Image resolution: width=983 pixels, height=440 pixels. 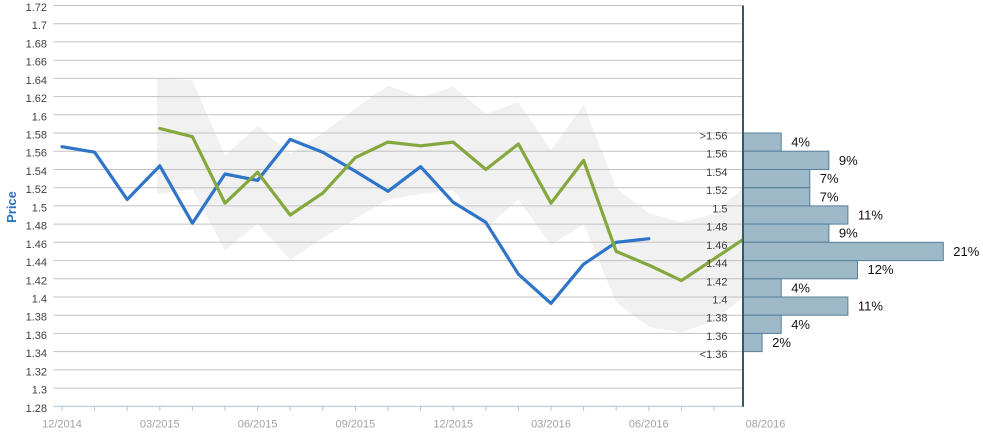 What do you see at coordinates (39, 391) in the screenshot?
I see `svg-text: 1.3` at bounding box center [39, 391].